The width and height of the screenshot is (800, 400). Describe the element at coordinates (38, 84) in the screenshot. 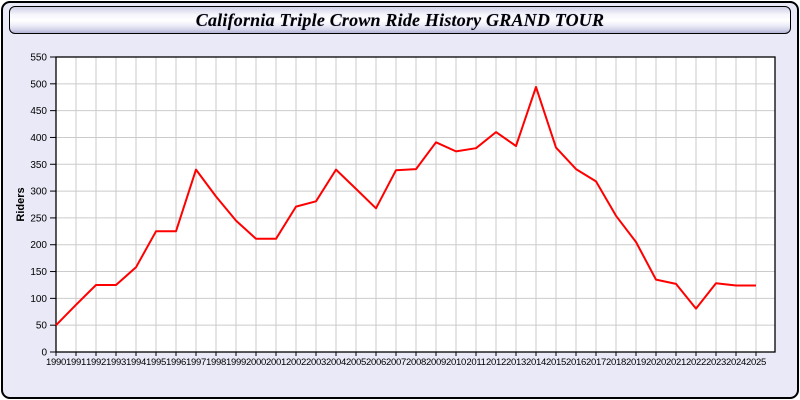

I see `y-tick-label: 500` at that location.